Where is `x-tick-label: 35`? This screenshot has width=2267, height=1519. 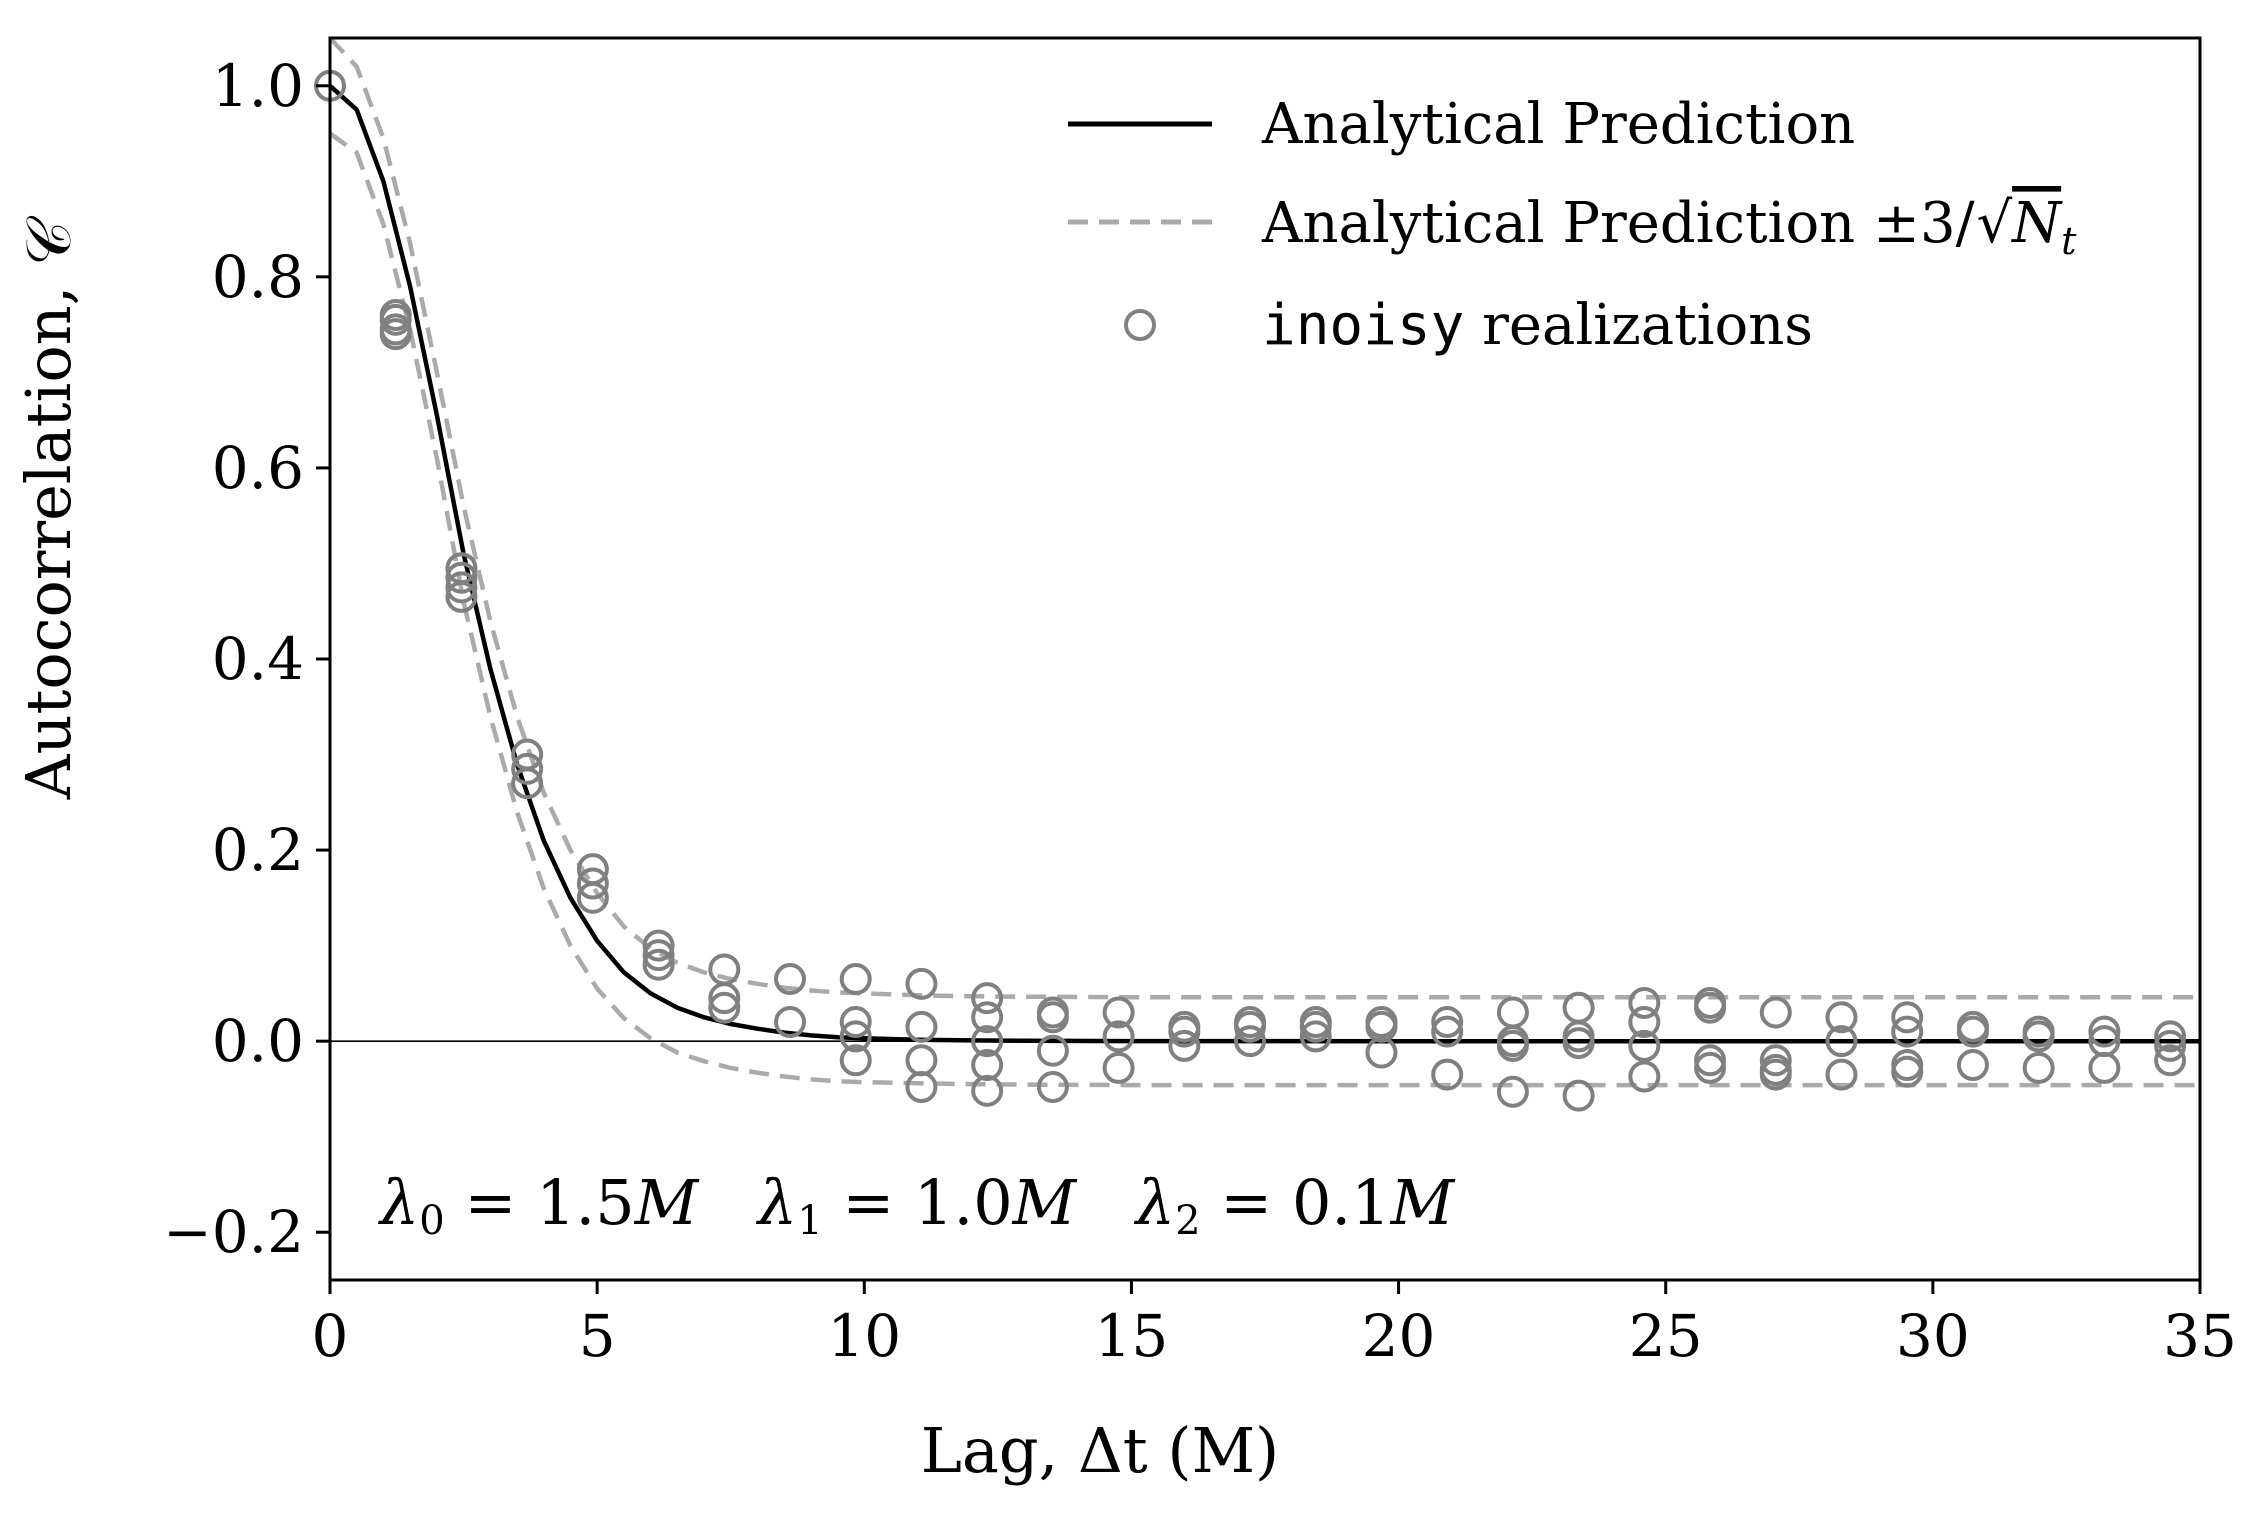 x-tick-label: 35 is located at coordinates (2200, 1336).